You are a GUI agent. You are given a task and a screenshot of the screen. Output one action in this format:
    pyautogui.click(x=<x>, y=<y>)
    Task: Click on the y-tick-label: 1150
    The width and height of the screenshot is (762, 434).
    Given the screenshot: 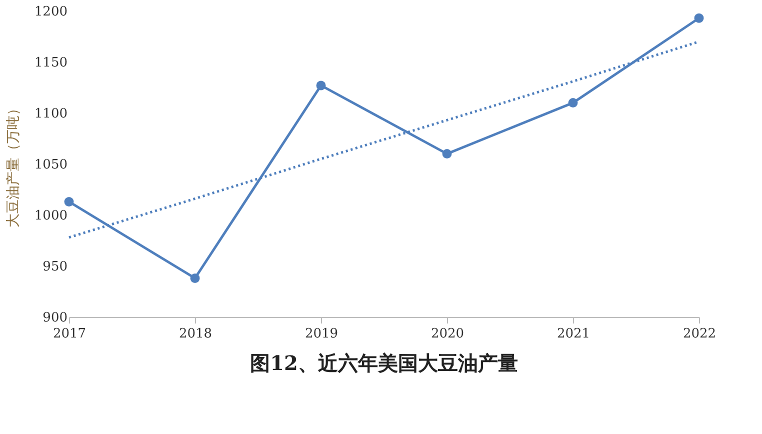 What is the action you would take?
    pyautogui.click(x=51, y=63)
    